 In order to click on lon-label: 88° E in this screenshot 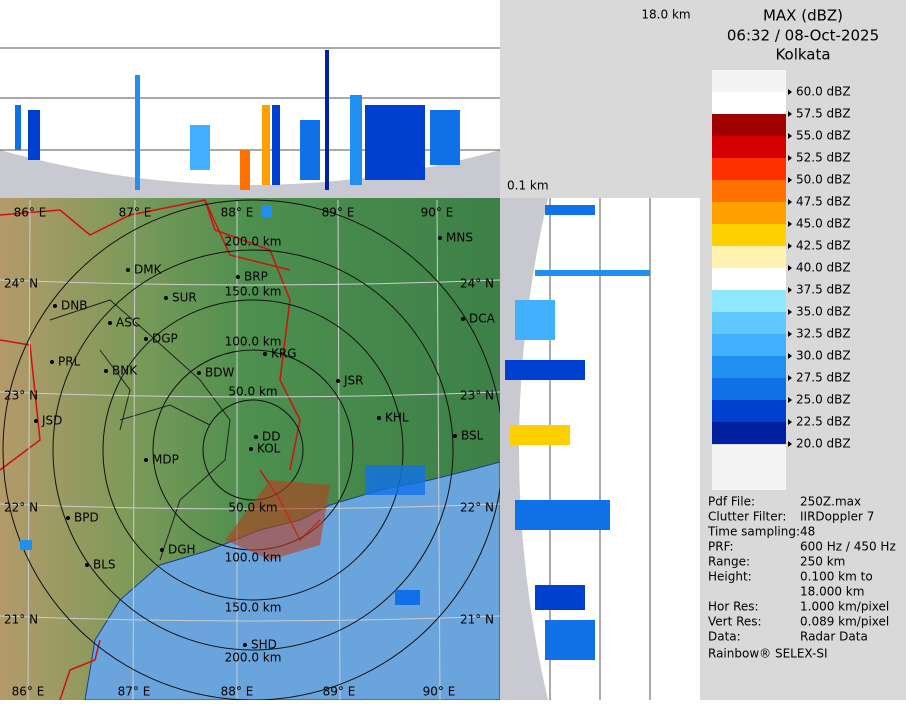, I will do `click(237, 692)`.